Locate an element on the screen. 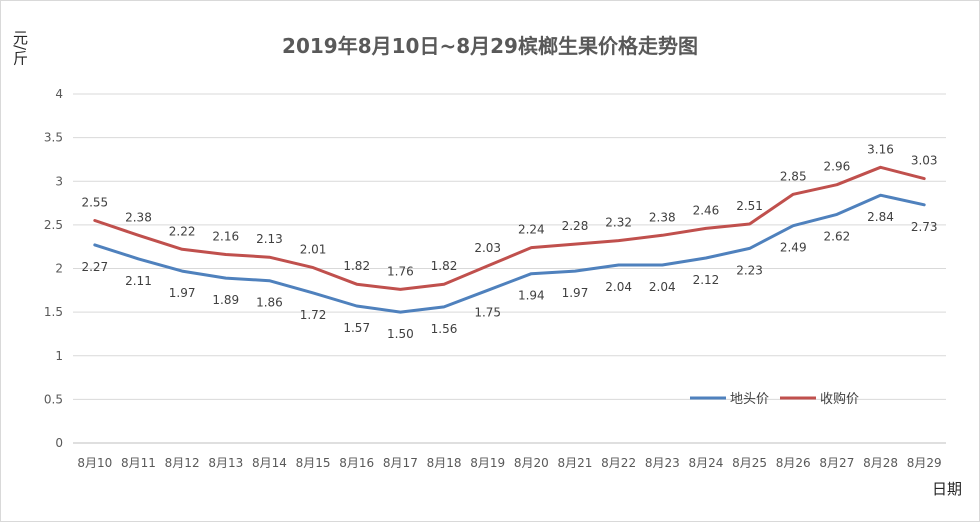 This screenshot has height=522, width=980. data-label: 2.32 is located at coordinates (618, 223).